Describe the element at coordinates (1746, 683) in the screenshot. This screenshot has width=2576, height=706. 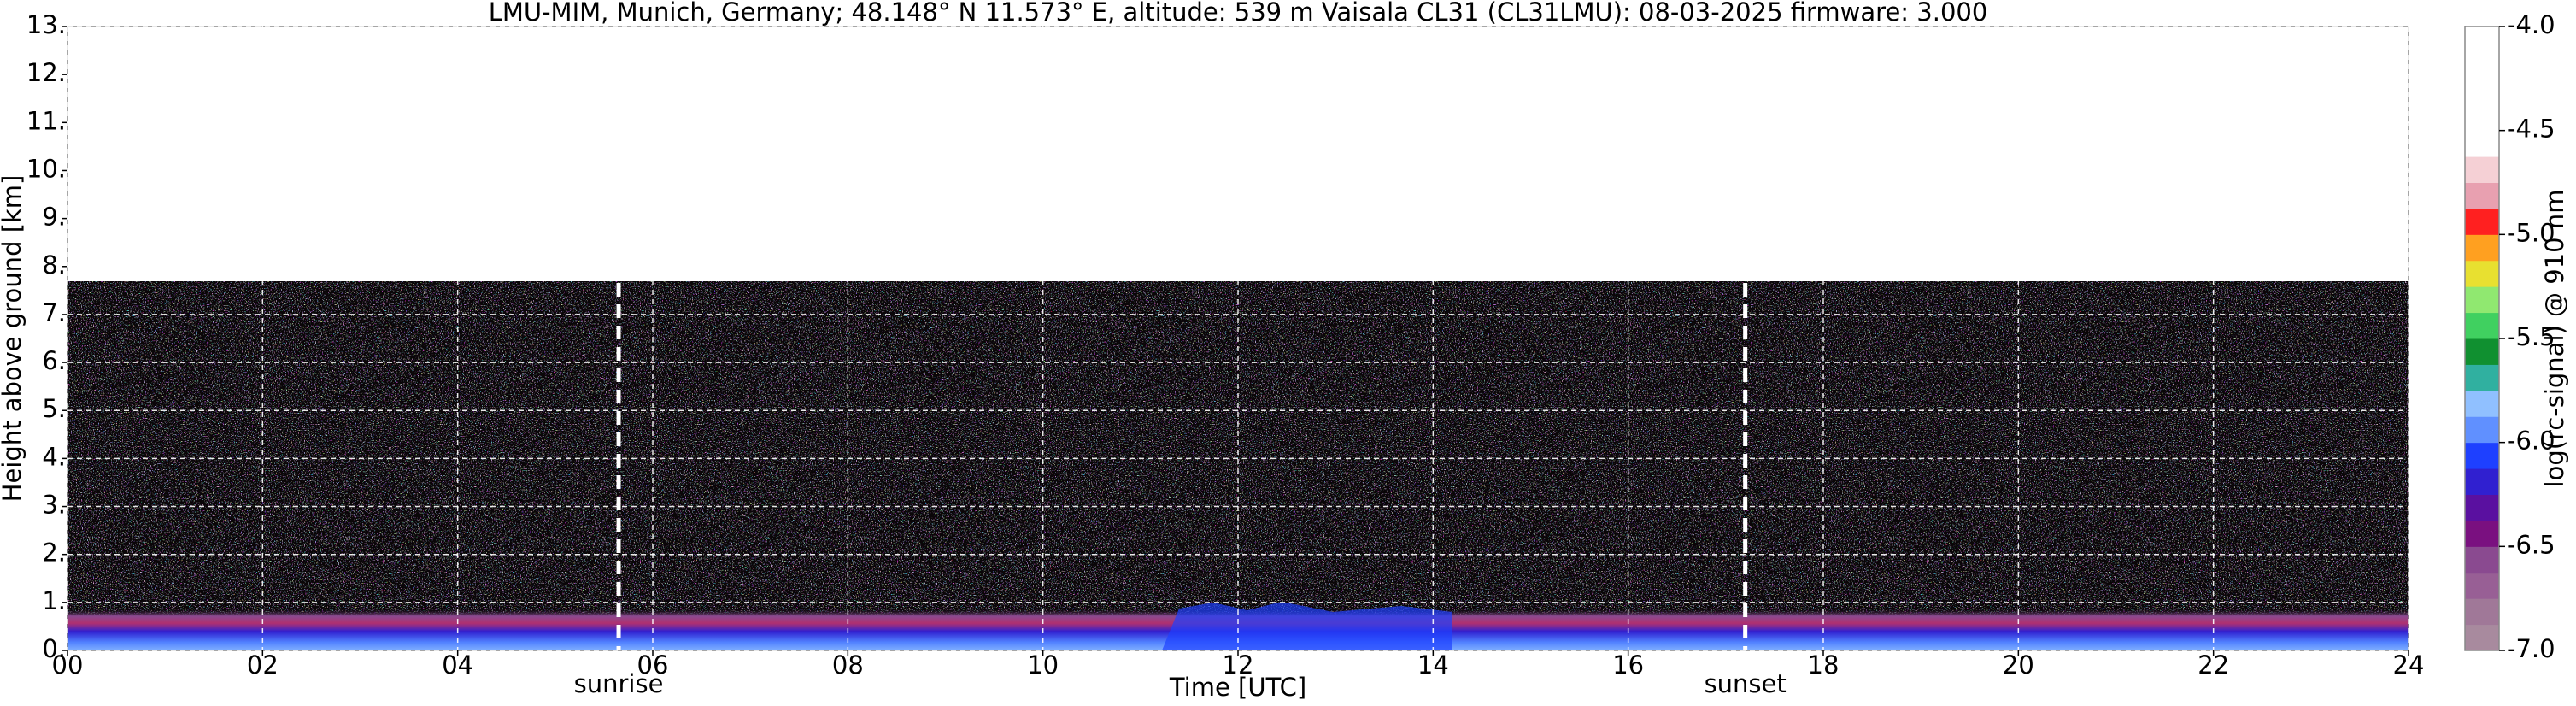
I see `annotation-label: sunset` at that location.